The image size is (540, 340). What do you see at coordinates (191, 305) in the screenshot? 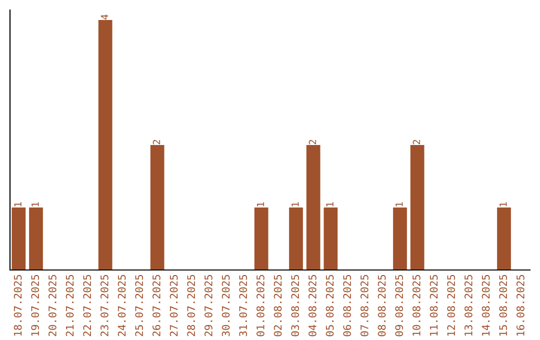
I see `x-tick-label: 28.07.2025` at bounding box center [191, 305].